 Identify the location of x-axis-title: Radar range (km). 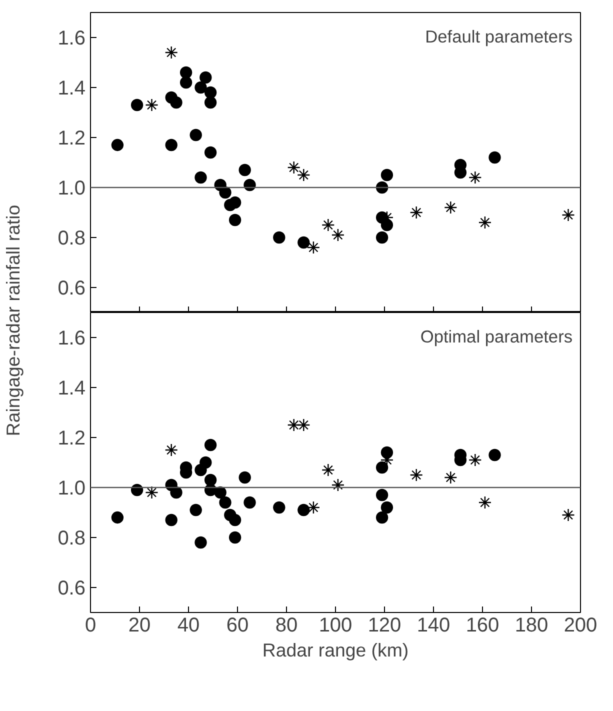
(335, 650).